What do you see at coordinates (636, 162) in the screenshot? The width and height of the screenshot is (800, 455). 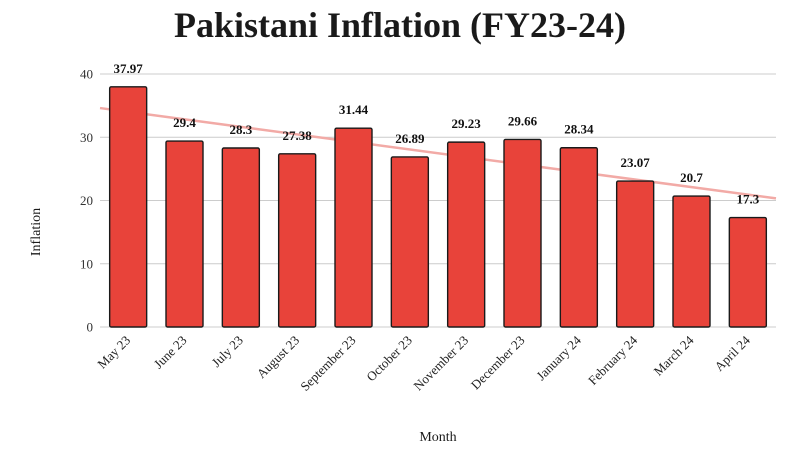 I see `value-label: 23.07` at bounding box center [636, 162].